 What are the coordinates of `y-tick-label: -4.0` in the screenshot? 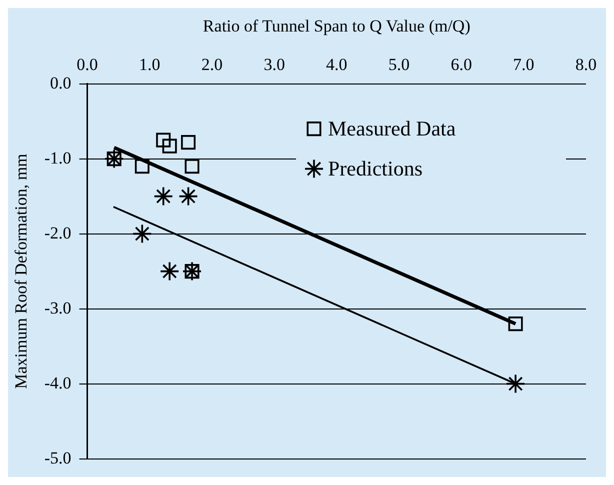 It's located at (58, 382).